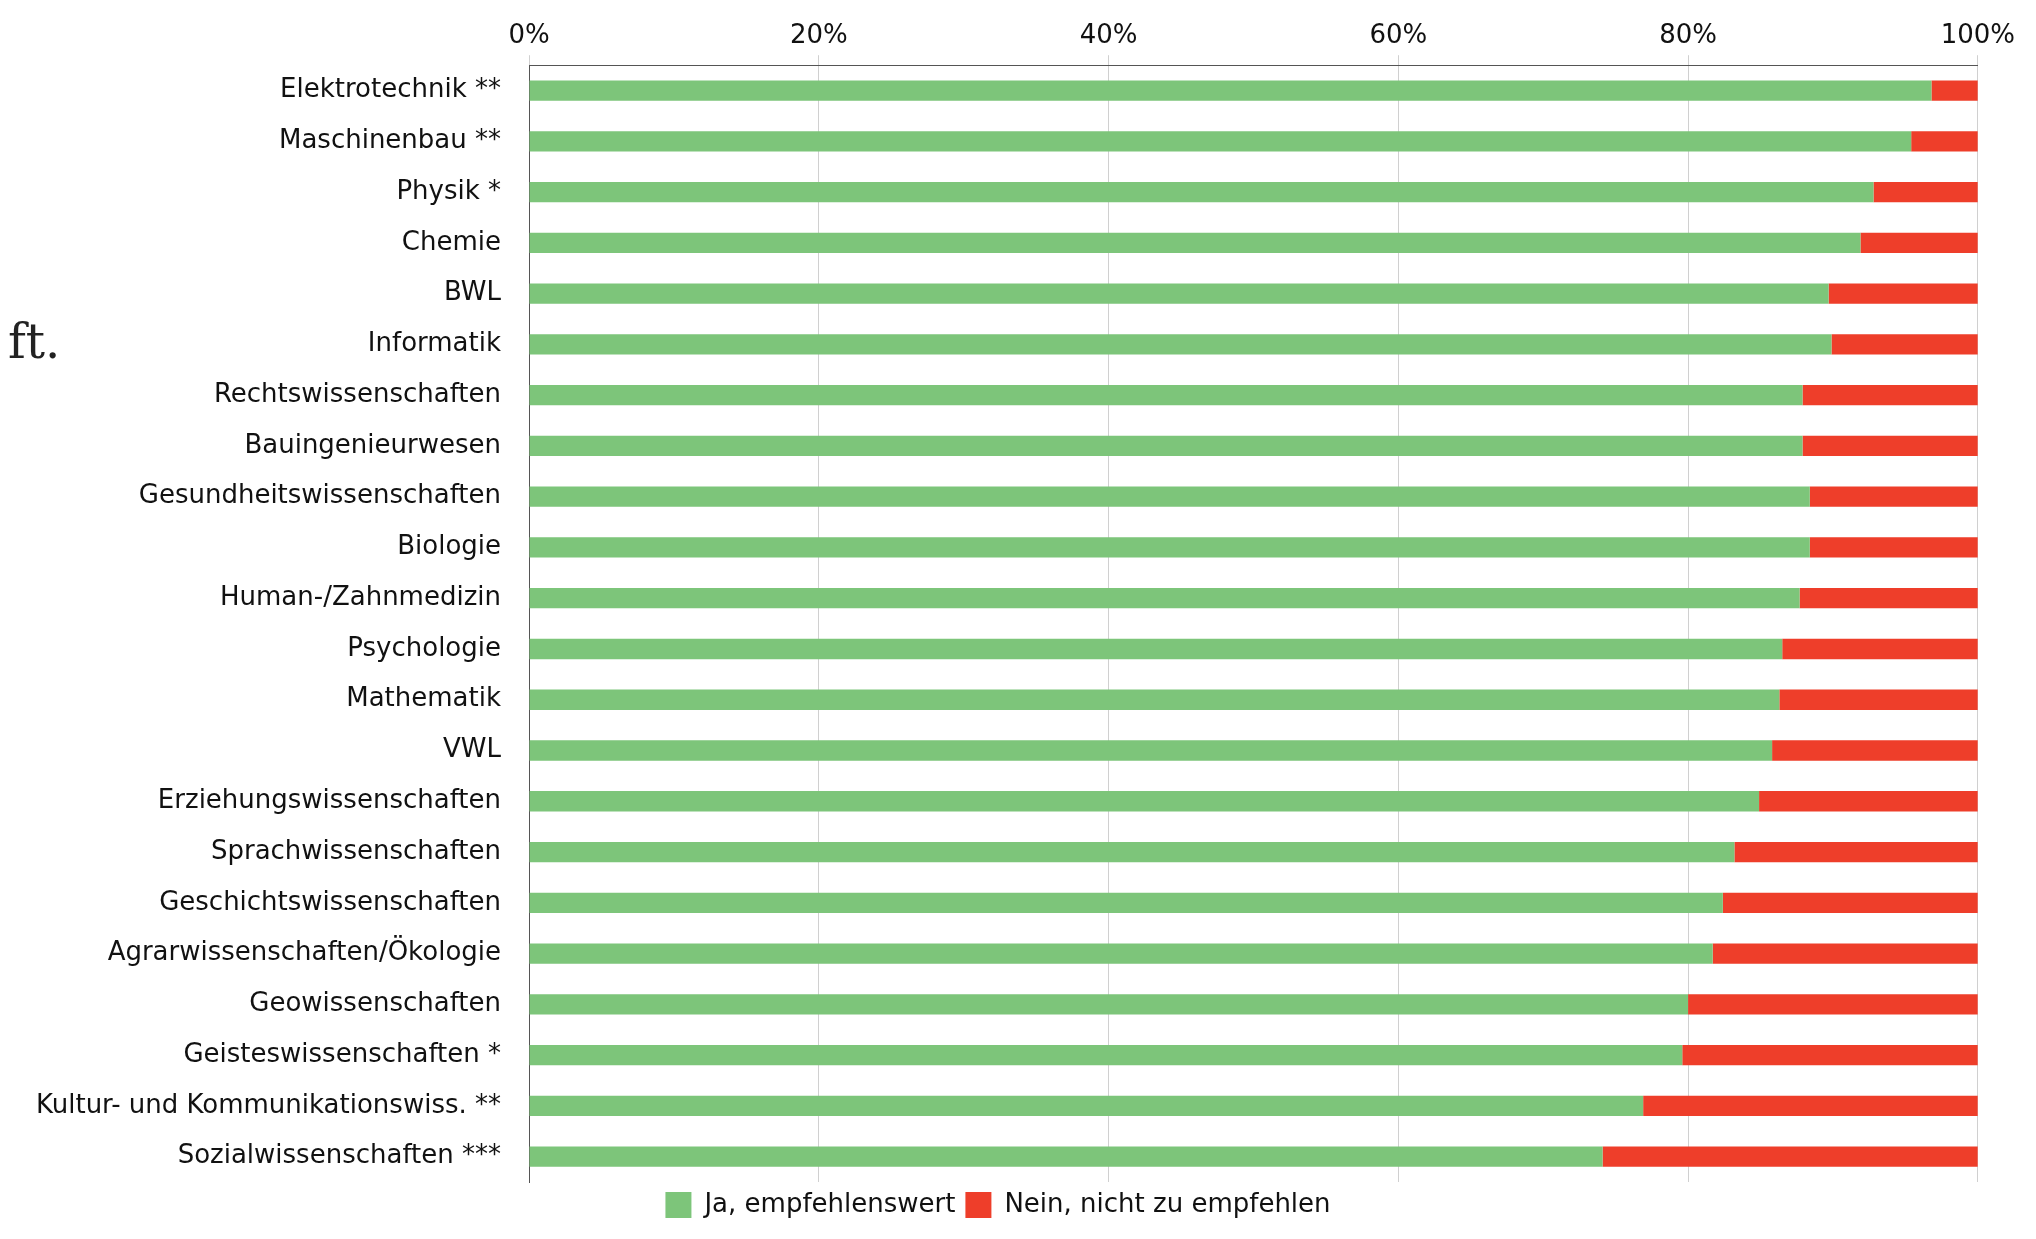 This screenshot has height=1239, width=2036. I want to click on y-tick-label: Agrarwissenschaften/Ökologie, so click(304, 951).